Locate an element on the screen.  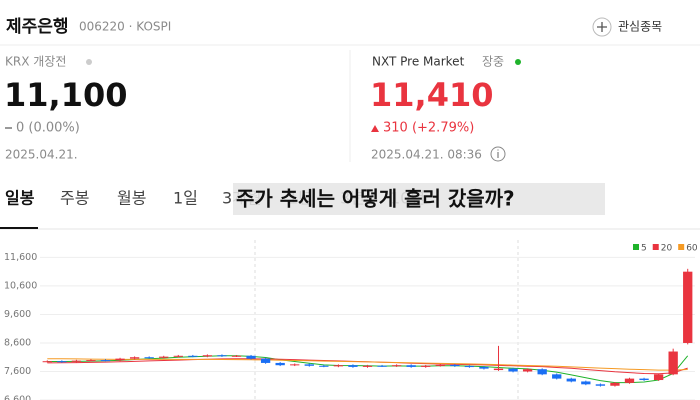
overlay-box is located at coordinates (419, 199).